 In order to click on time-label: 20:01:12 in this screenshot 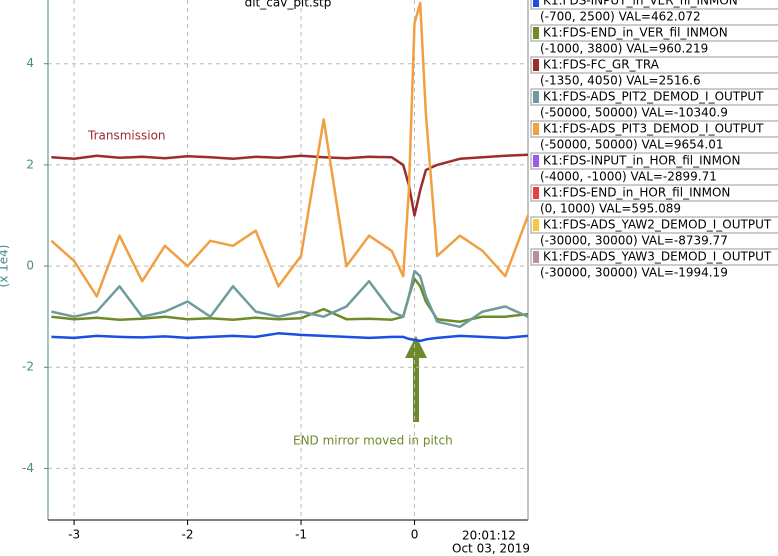, I will do `click(489, 536)`.